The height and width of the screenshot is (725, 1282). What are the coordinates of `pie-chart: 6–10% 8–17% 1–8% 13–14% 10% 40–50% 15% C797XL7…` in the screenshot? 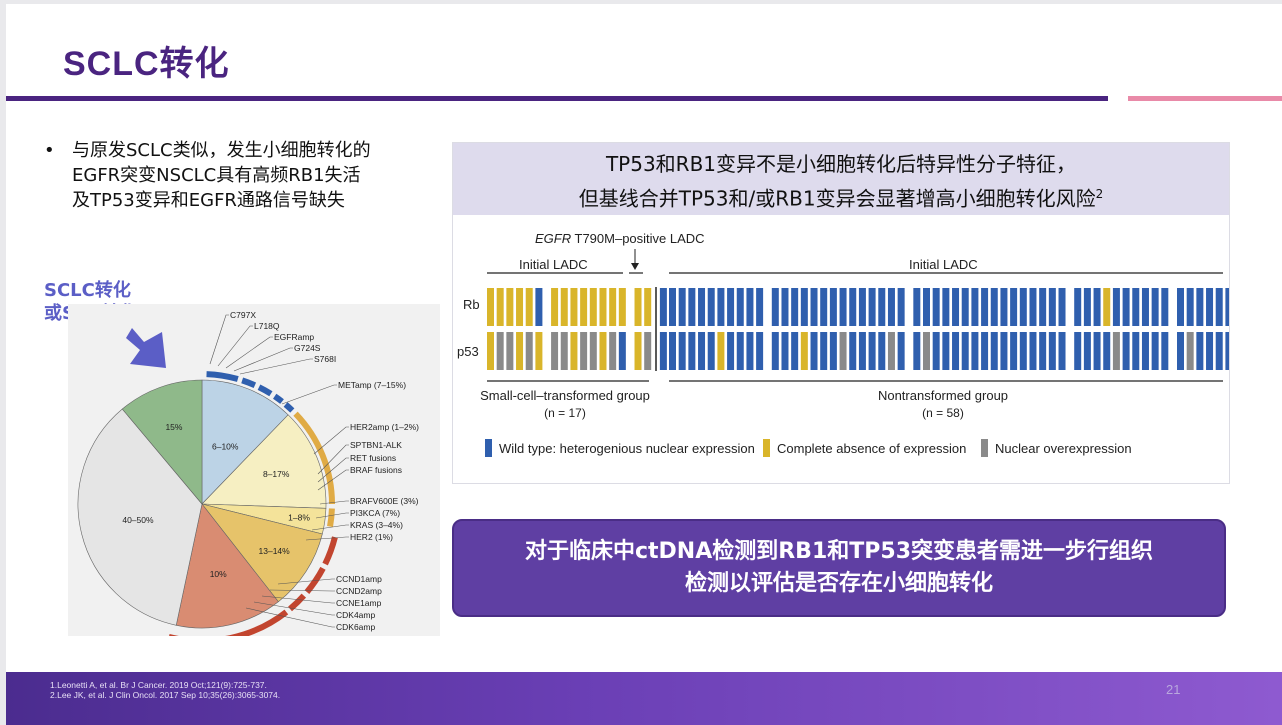 It's located at (248, 473).